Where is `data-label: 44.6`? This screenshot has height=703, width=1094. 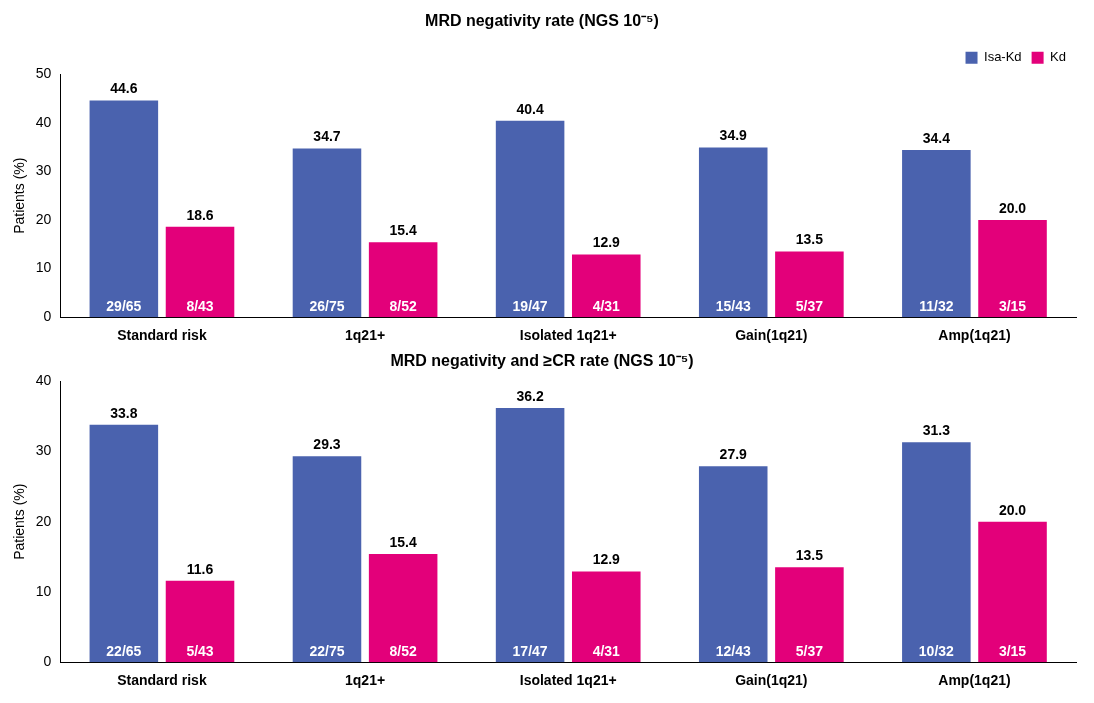 data-label: 44.6 is located at coordinates (124, 88).